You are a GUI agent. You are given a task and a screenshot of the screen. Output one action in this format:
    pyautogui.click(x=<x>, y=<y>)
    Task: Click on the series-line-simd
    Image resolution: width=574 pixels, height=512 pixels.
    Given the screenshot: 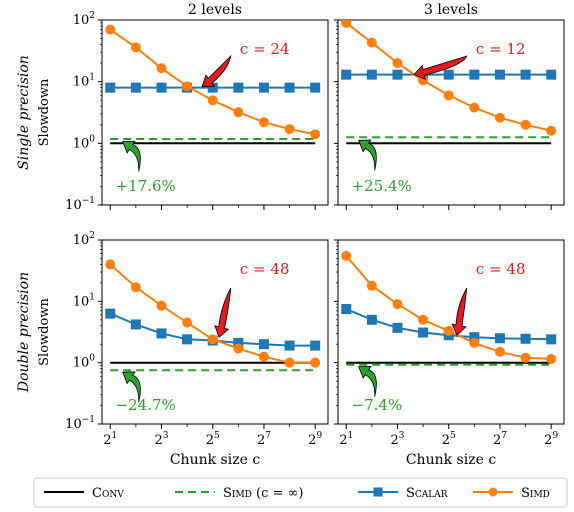 What is the action you would take?
    pyautogui.click(x=212, y=313)
    